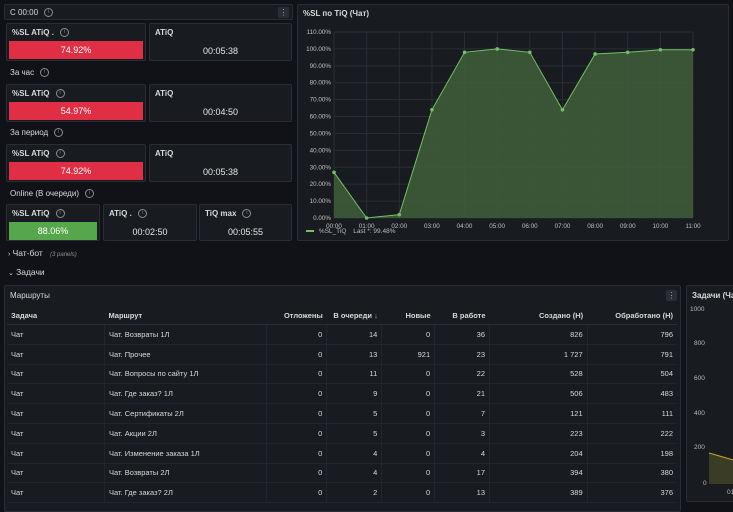 The image size is (733, 512). Describe the element at coordinates (342, 493) in the screenshot. I see `table-row: Чат Чат. Где заказ? 2Л 0 2 0 13 389 376` at that location.